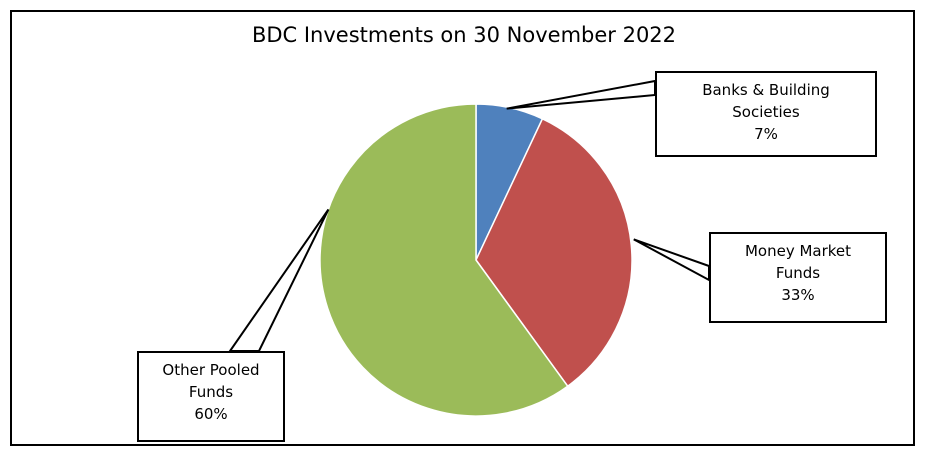 The height and width of the screenshot is (455, 928). Describe the element at coordinates (211, 370) in the screenshot. I see `callout-name-line-1: Other Pooled` at that location.